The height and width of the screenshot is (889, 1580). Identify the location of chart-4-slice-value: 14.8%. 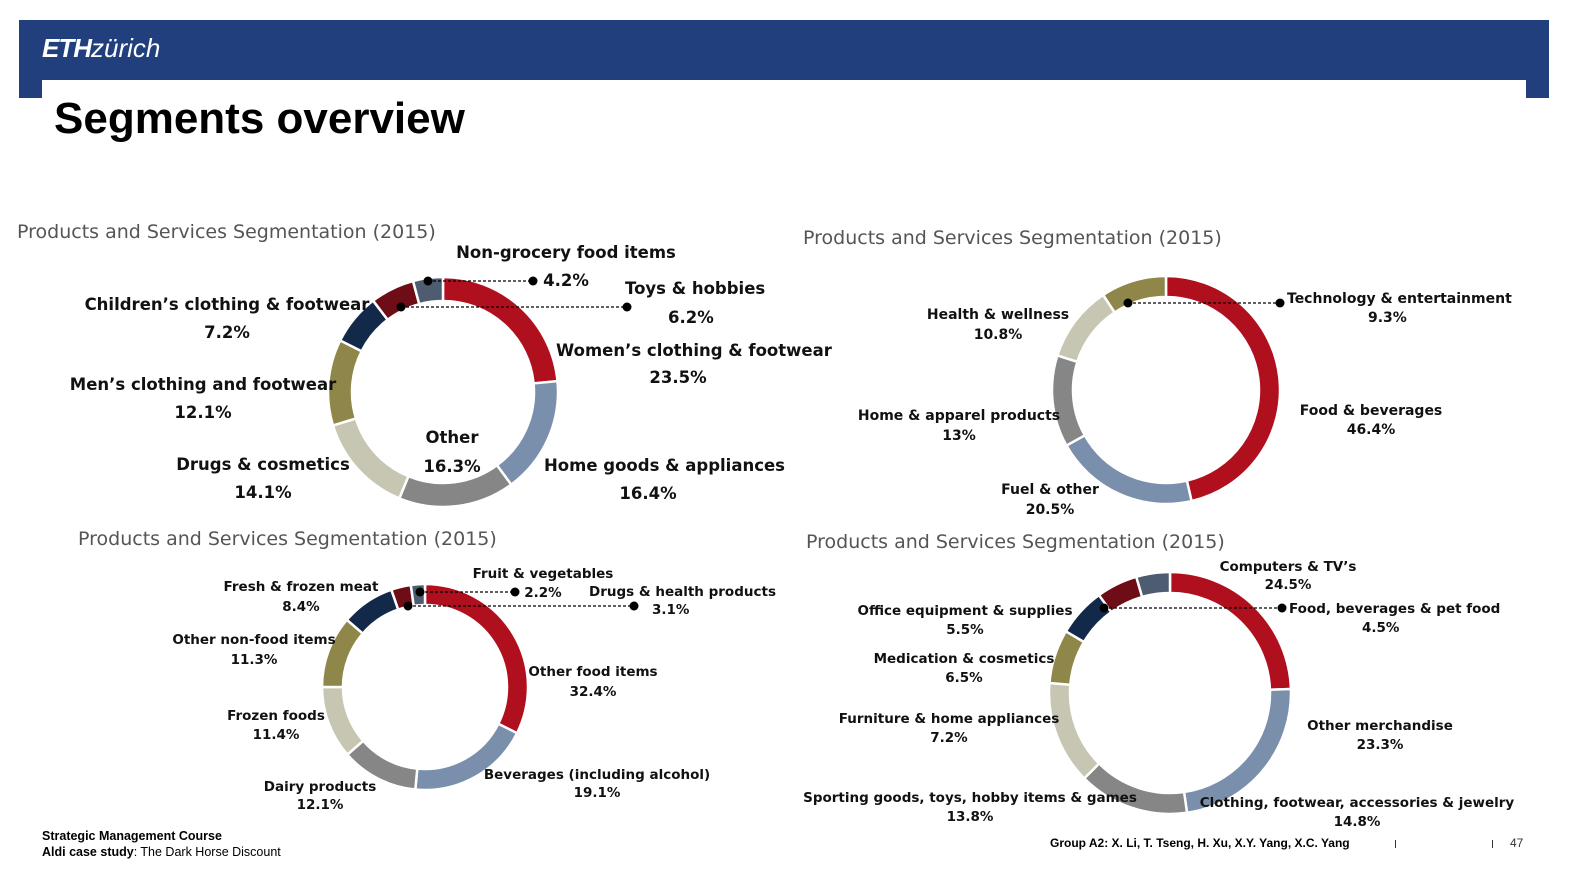
(1357, 822).